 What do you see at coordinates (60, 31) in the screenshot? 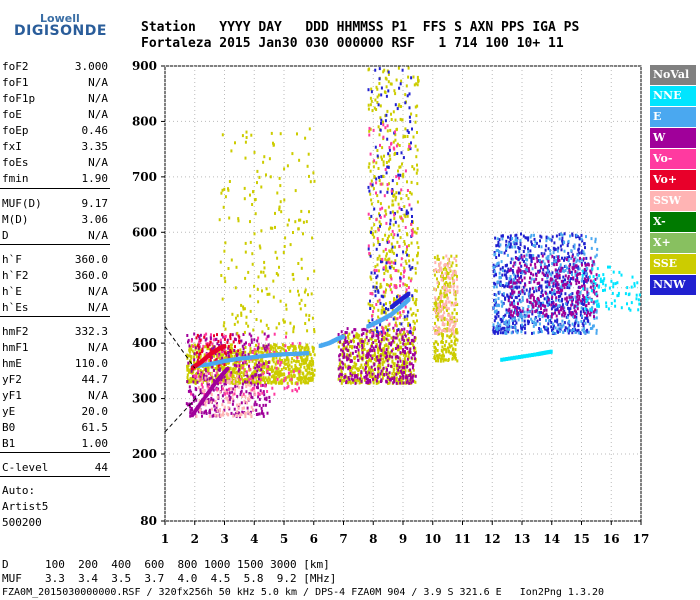
I see `logo-digisonde: DIGISONDE` at bounding box center [60, 31].